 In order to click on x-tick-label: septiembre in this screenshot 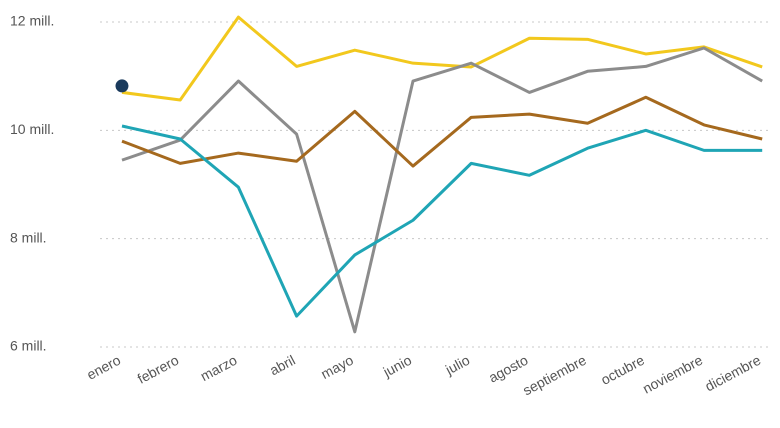, I will do `click(554, 375)`.